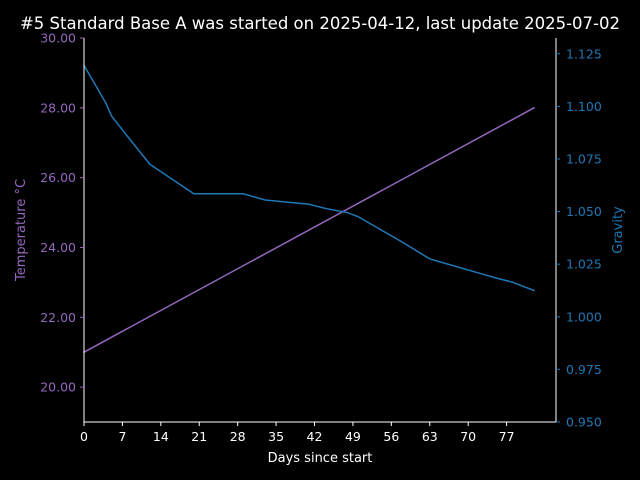 Image resolution: width=640 pixels, height=480 pixels. I want to click on y-right-tick-label: 1.050, so click(584, 211).